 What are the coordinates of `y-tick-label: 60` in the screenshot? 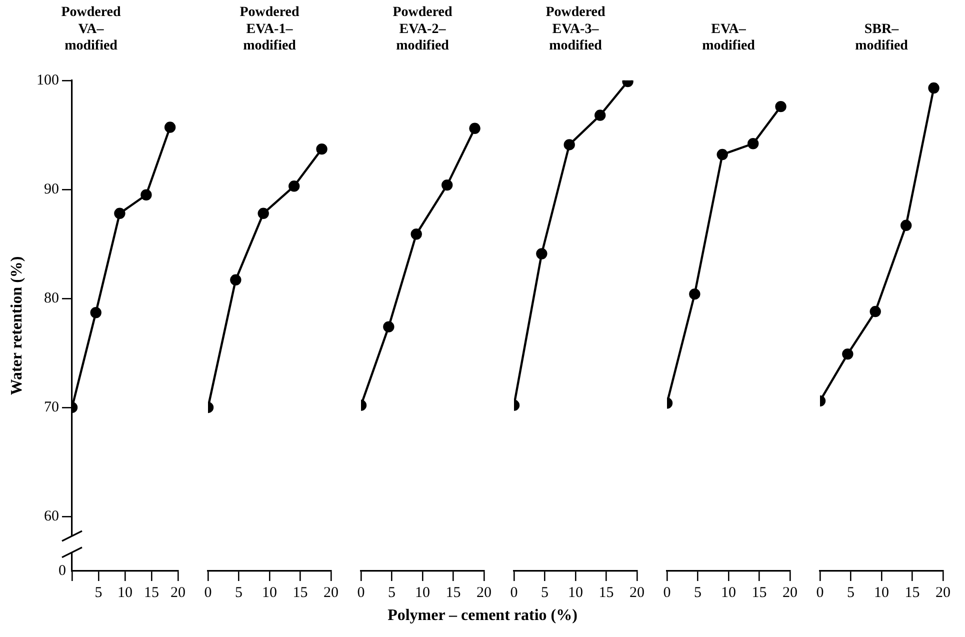 It's located at (51, 516).